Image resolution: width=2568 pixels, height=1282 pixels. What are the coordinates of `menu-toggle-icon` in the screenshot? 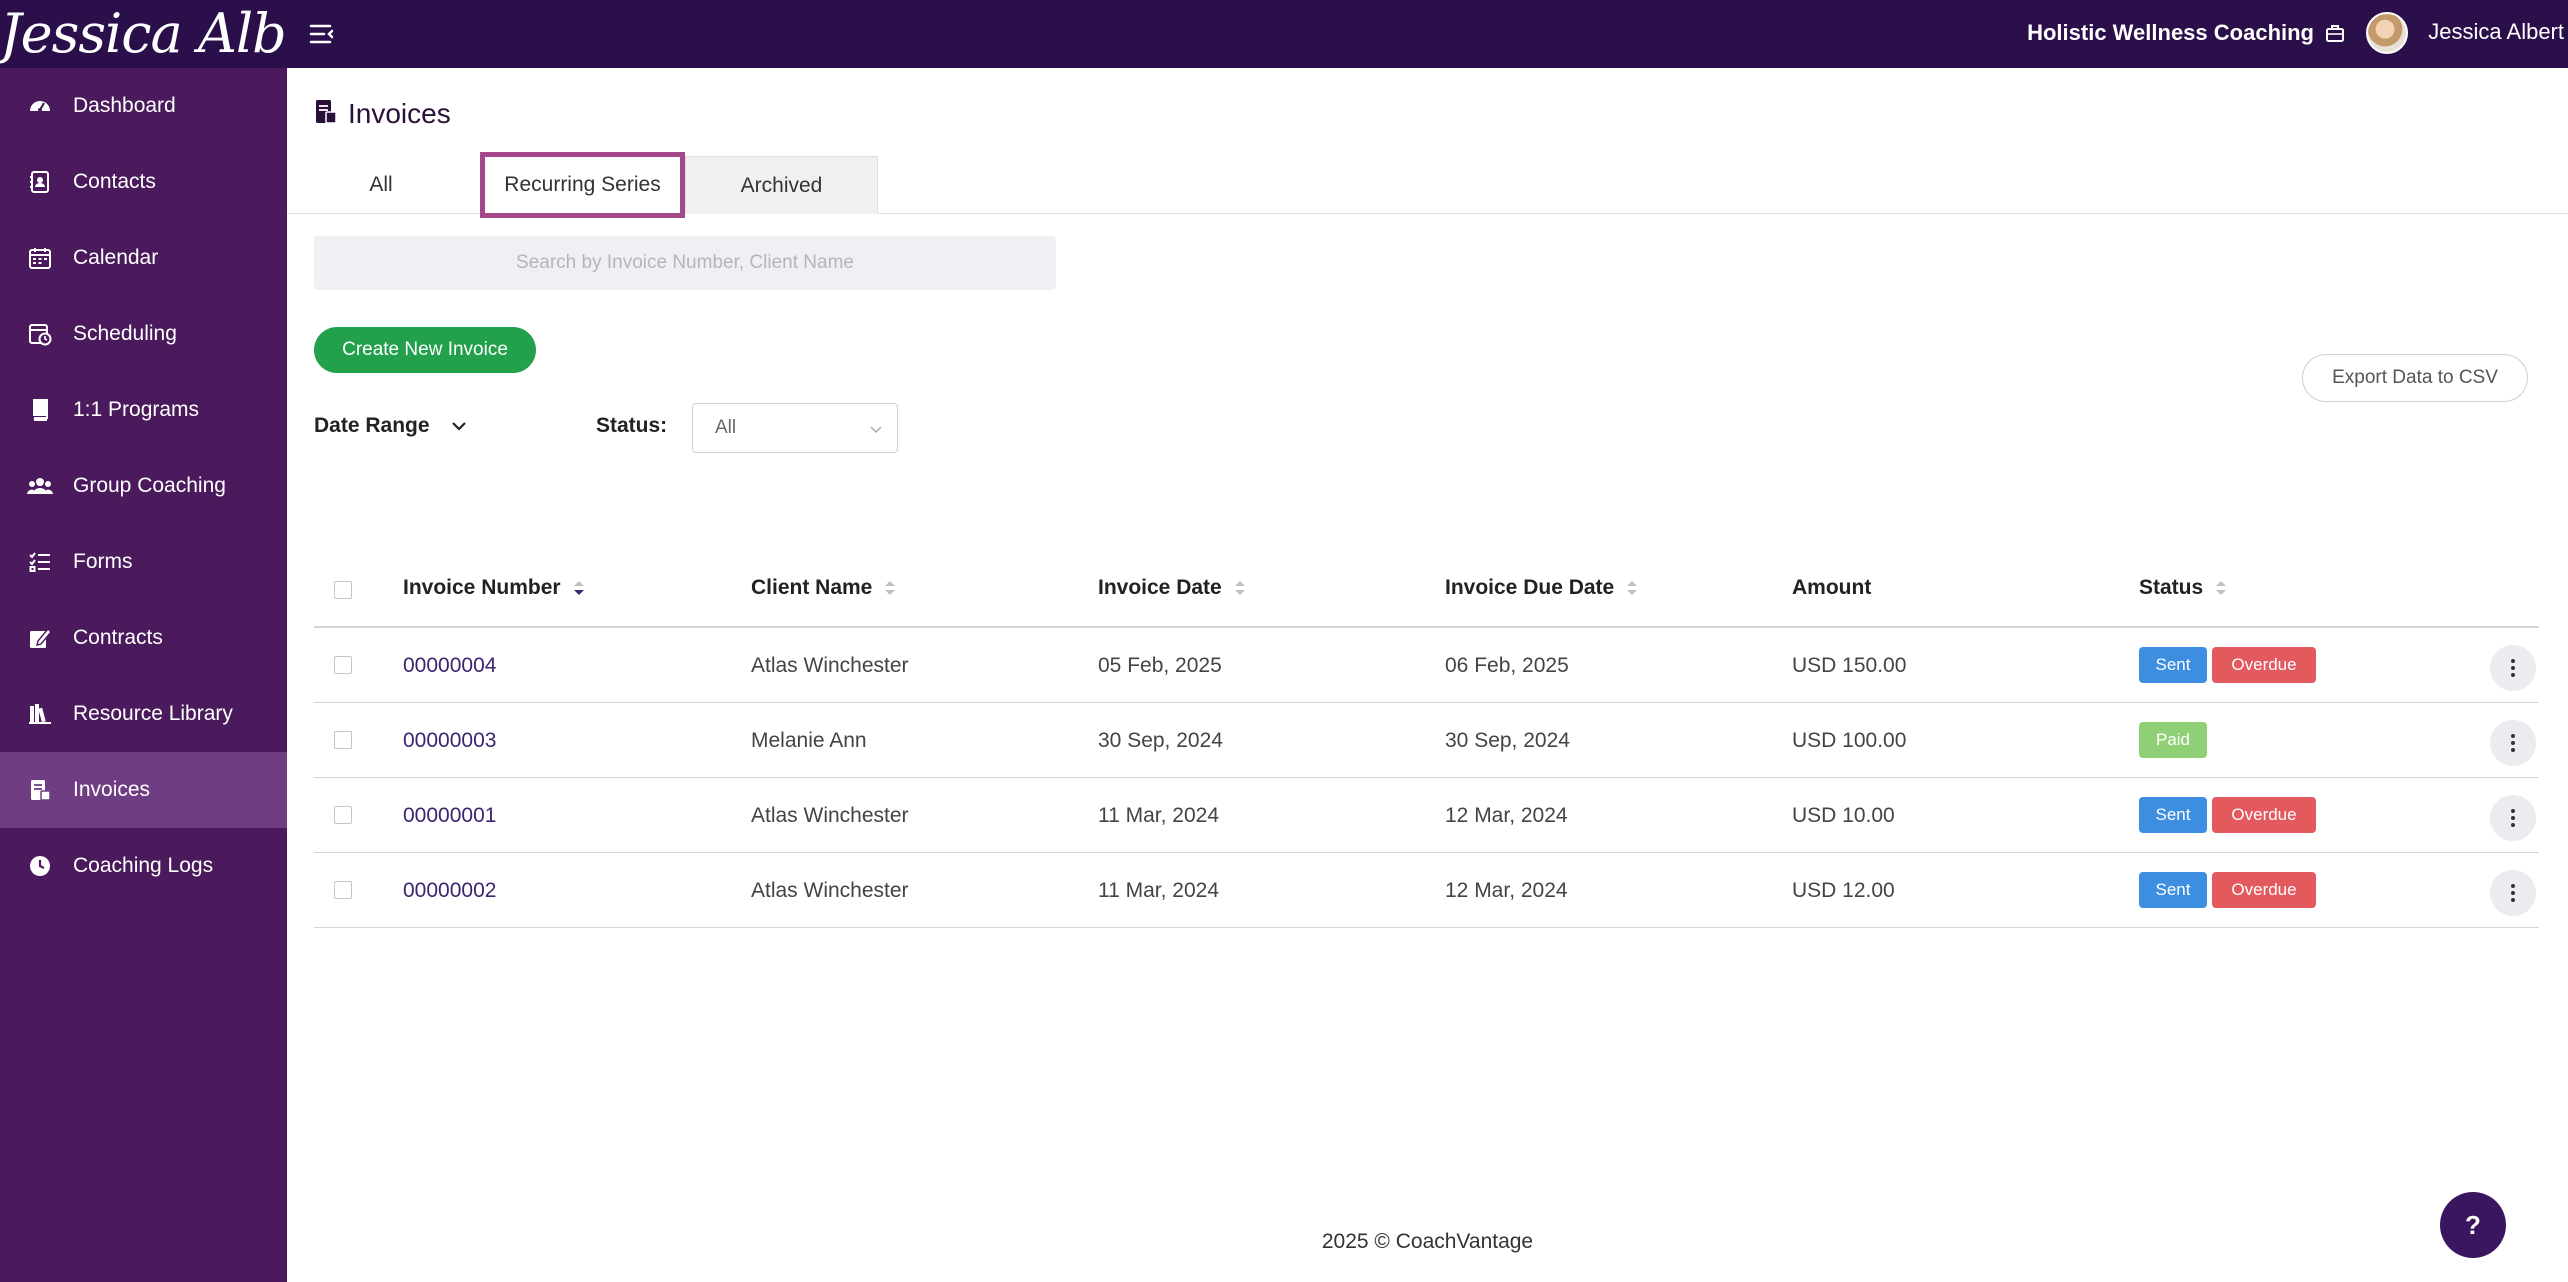 It's located at (322, 34).